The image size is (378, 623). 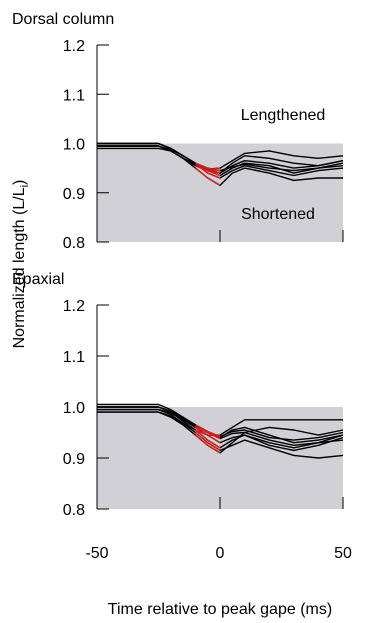 What do you see at coordinates (63, 19) in the screenshot?
I see `panel-title: Dorsal column` at bounding box center [63, 19].